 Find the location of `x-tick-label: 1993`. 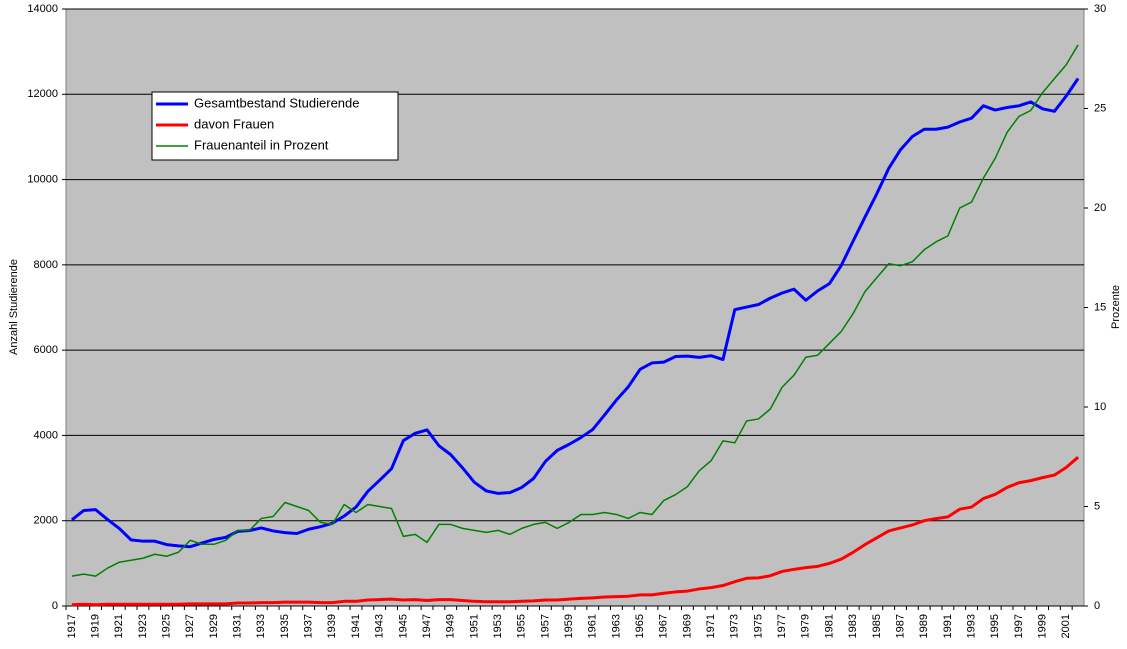

x-tick-label: 1993 is located at coordinates (971, 626).